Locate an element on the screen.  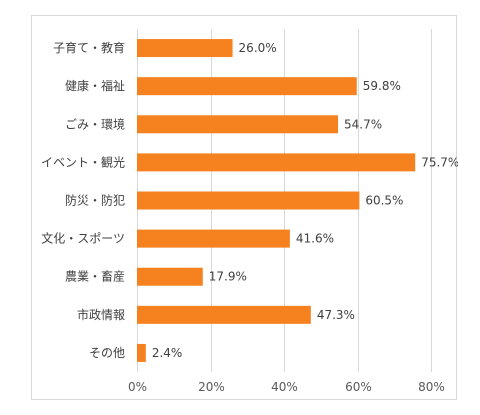
category-label: 農業・畜産 is located at coordinates (95, 276).